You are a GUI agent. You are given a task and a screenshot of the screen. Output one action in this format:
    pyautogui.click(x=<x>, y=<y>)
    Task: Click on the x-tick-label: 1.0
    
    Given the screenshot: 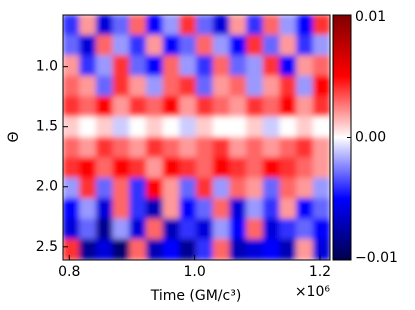 What is the action you would take?
    pyautogui.click(x=194, y=272)
    